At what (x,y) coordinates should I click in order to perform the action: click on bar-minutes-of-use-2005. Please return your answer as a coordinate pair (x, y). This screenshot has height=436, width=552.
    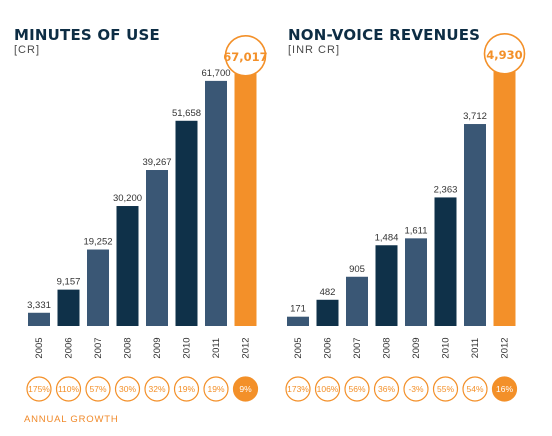
    Looking at the image, I should click on (39, 319).